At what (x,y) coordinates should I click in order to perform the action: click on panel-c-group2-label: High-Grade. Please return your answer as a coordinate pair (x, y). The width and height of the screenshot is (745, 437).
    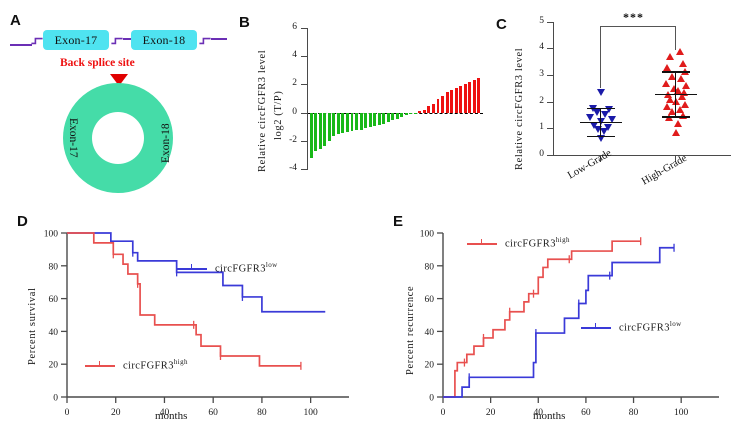
    Looking at the image, I should click on (664, 170).